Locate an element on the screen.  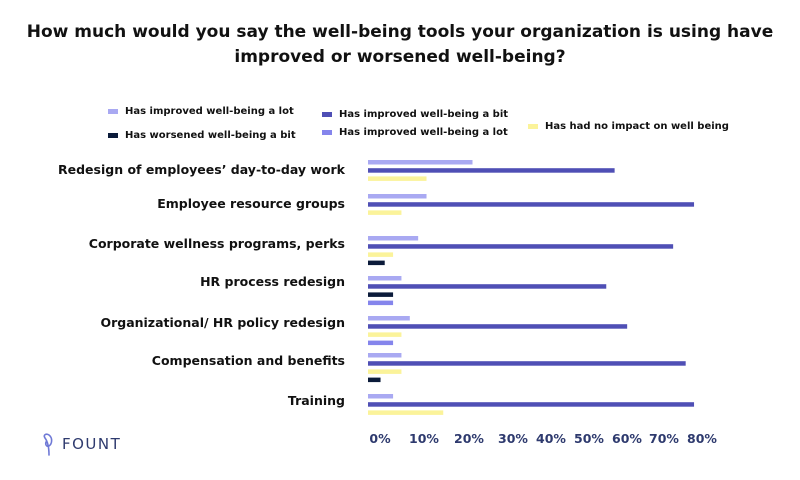
legend-item-improved-lot: Has improved well-being a lot is located at coordinates (201, 111).